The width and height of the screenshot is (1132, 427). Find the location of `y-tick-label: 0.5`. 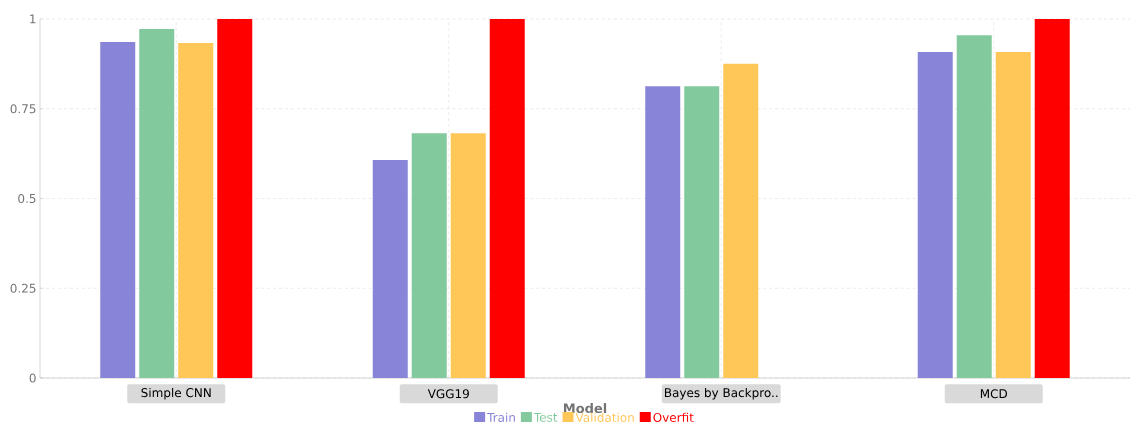

y-tick-label: 0.5 is located at coordinates (27, 198).